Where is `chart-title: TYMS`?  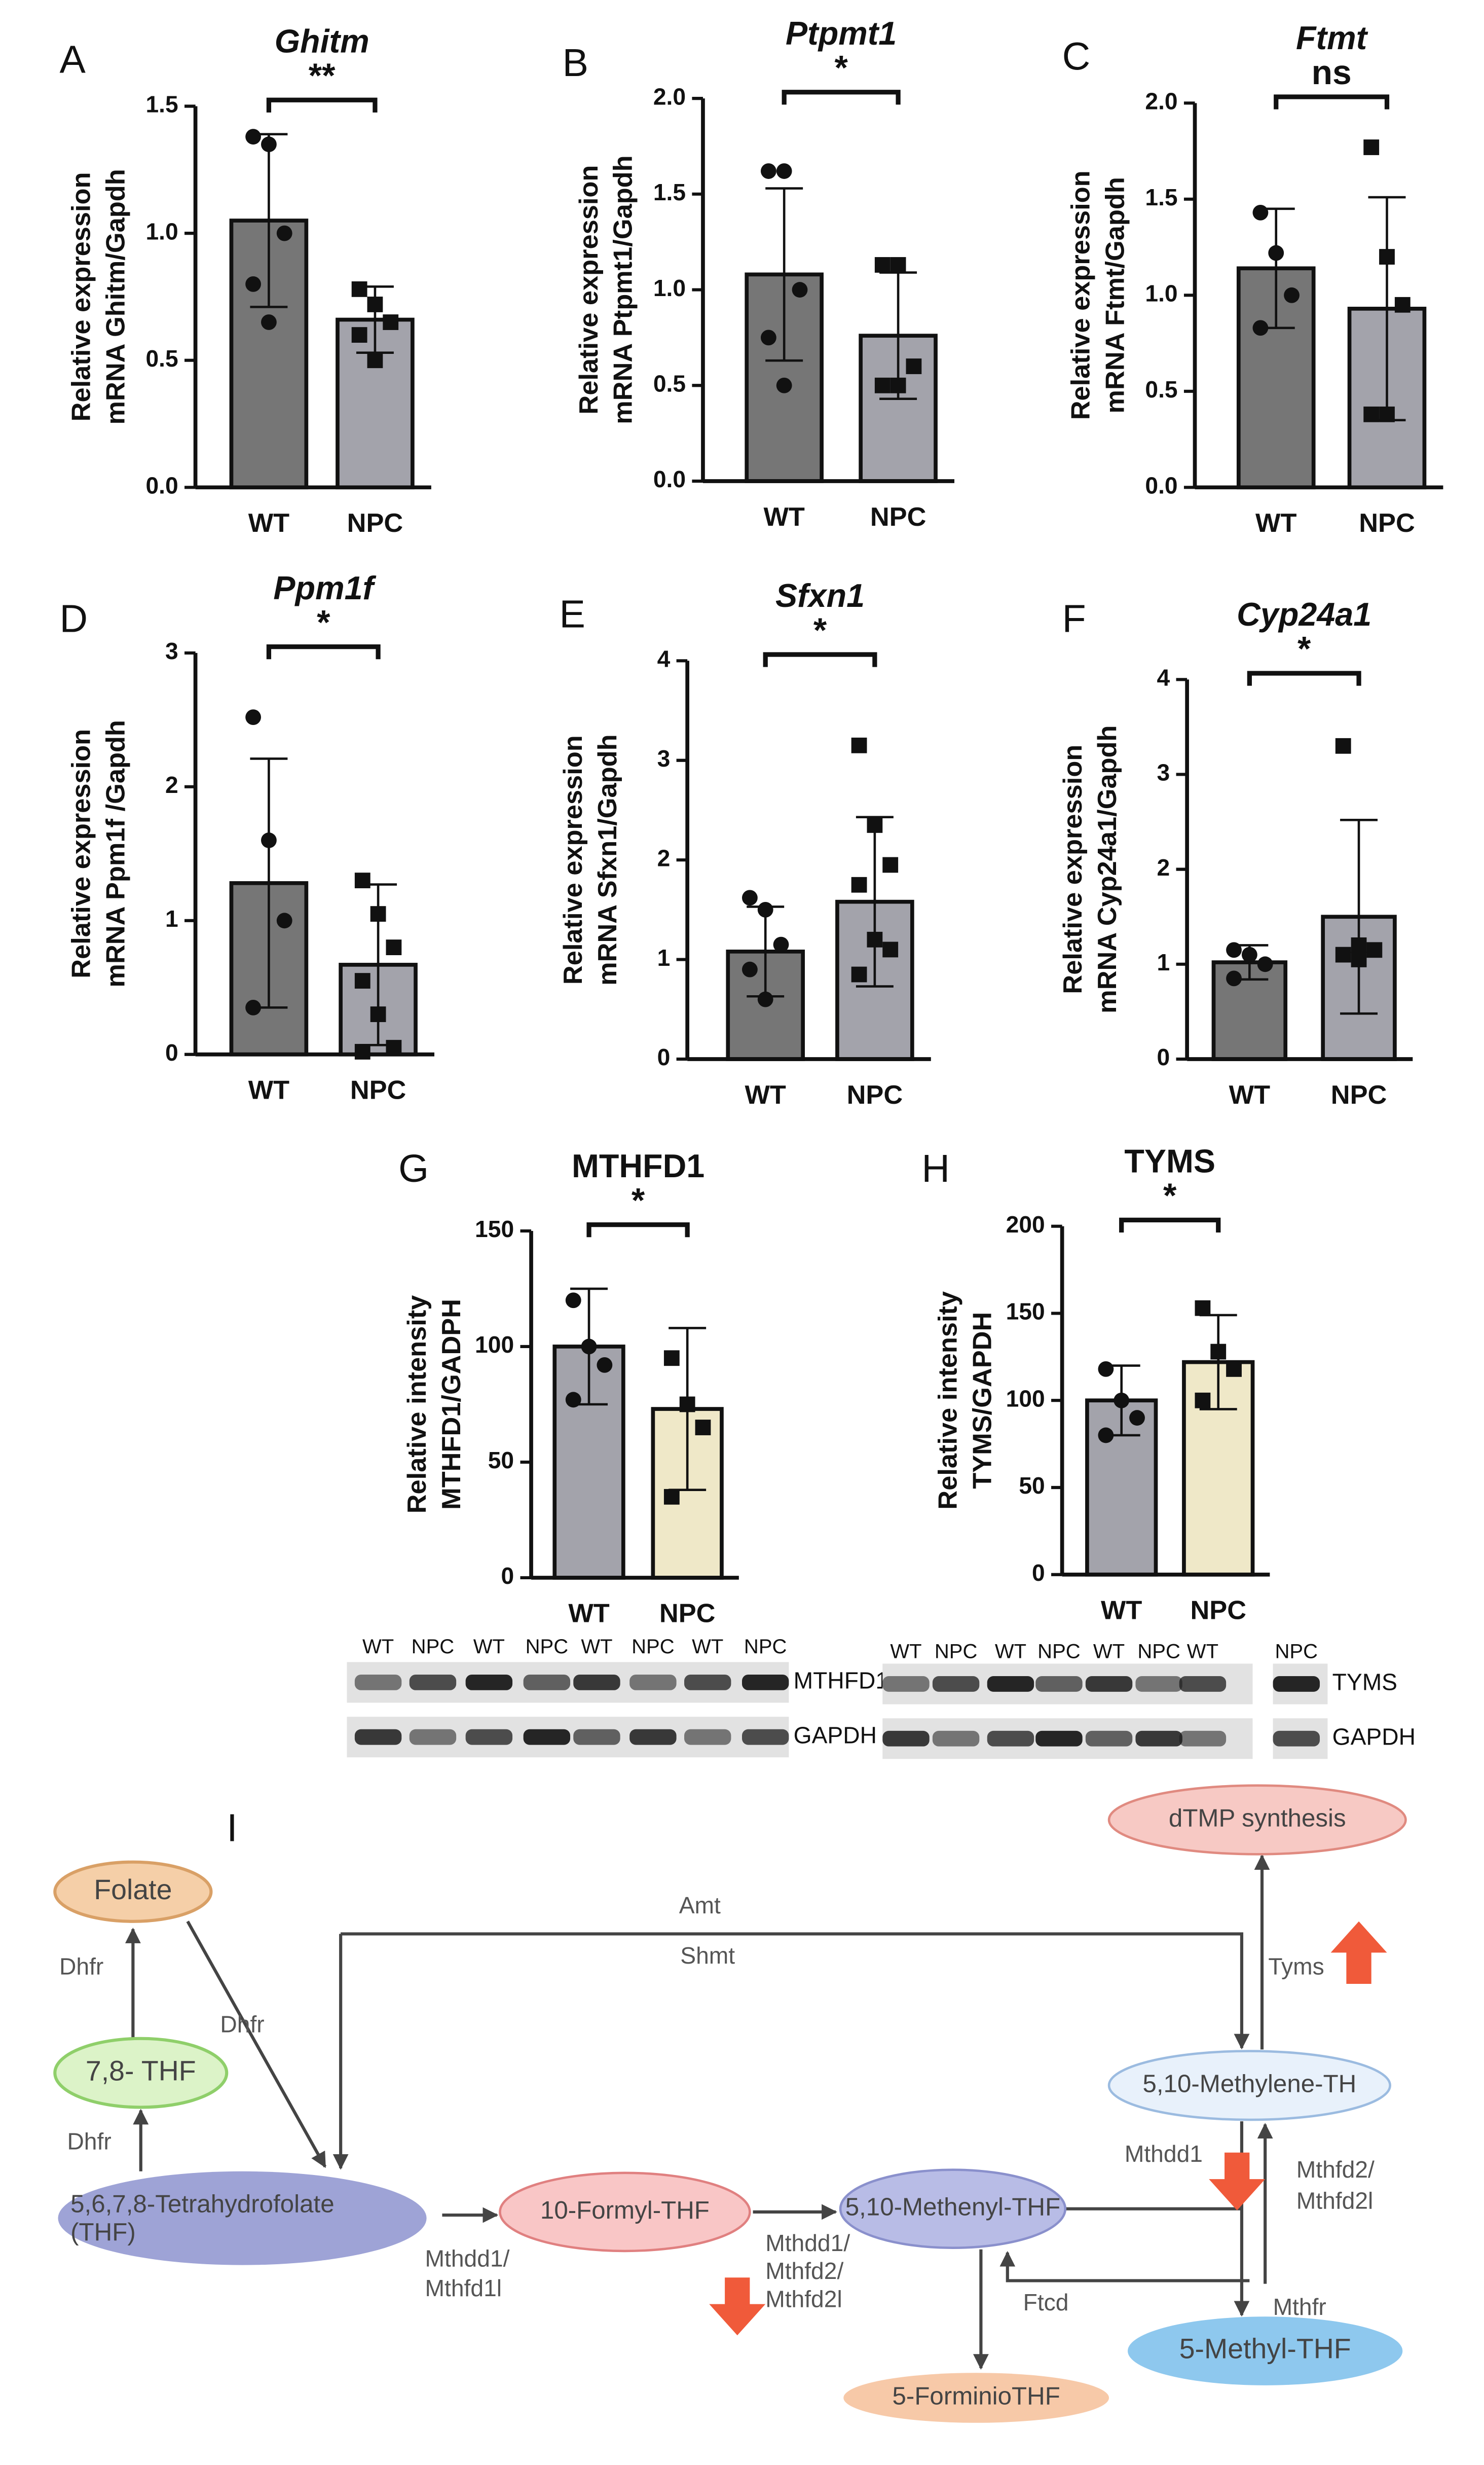
chart-title: TYMS is located at coordinates (1169, 1161).